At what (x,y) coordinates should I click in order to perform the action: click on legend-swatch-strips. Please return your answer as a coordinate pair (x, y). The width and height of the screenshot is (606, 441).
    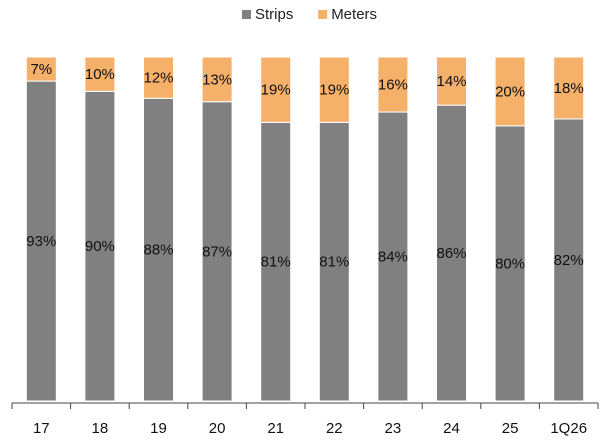
    Looking at the image, I should click on (246, 14).